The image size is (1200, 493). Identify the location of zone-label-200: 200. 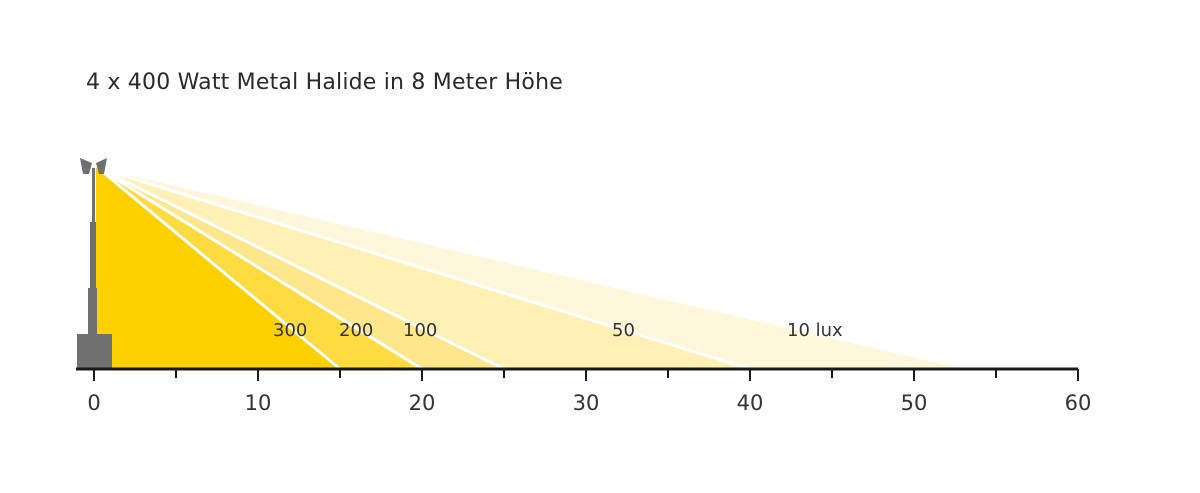
(356, 330).